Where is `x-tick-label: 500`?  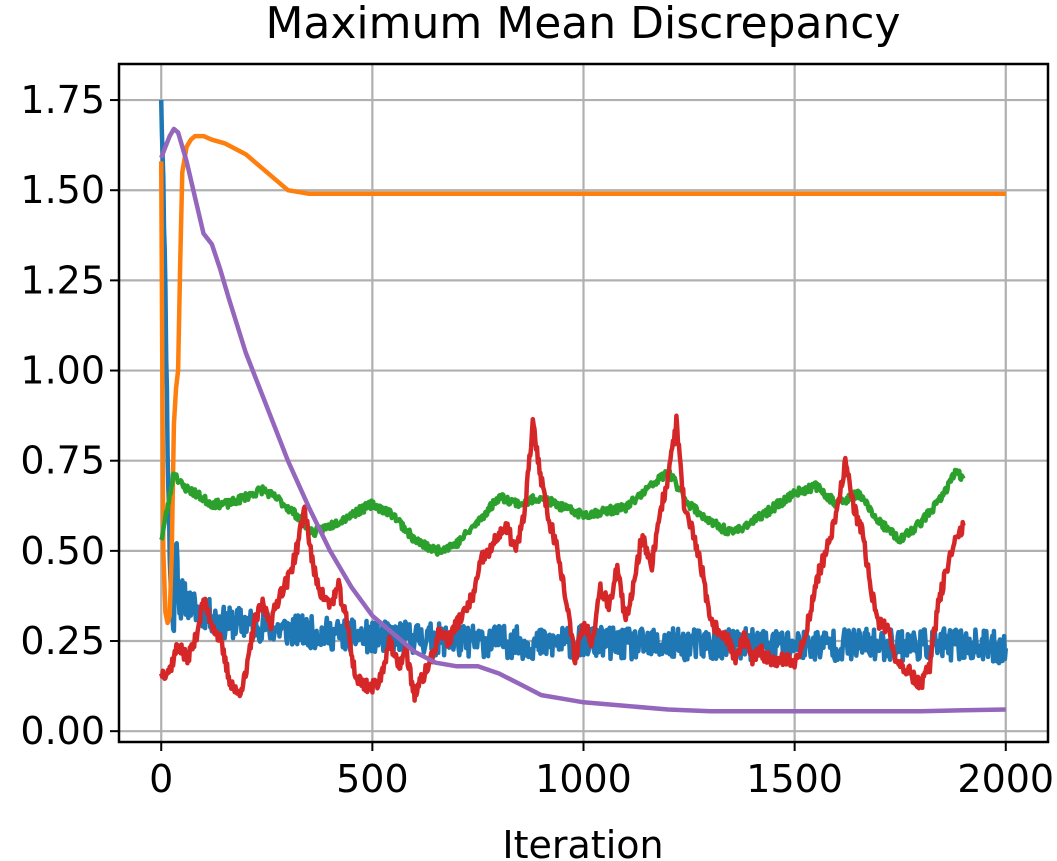 x-tick-label: 500 is located at coordinates (372, 779).